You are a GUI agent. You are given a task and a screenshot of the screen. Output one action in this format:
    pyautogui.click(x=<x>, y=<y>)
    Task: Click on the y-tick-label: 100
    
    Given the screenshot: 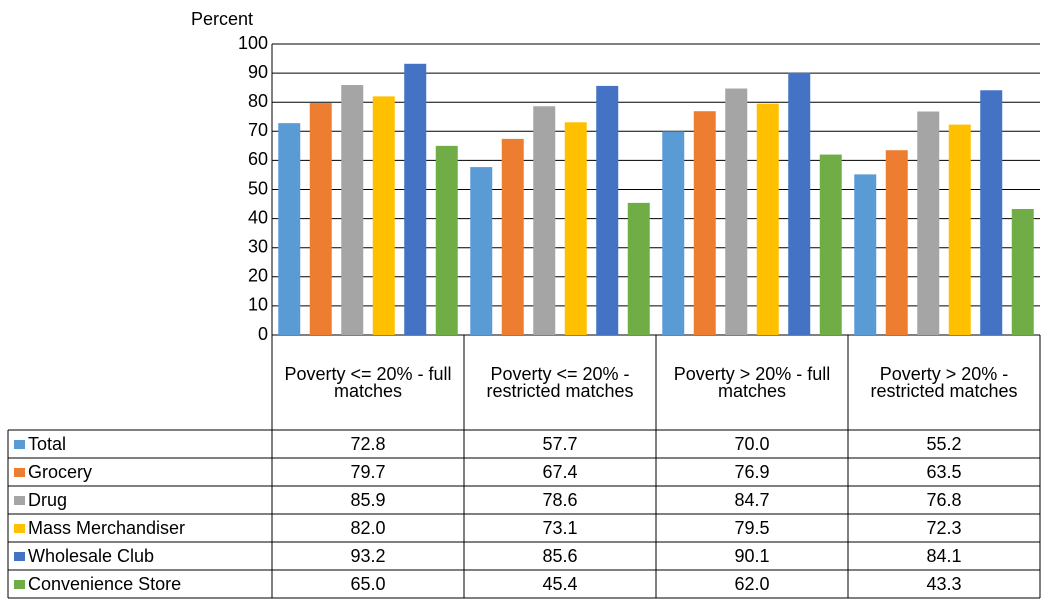 What is the action you would take?
    pyautogui.click(x=253, y=43)
    